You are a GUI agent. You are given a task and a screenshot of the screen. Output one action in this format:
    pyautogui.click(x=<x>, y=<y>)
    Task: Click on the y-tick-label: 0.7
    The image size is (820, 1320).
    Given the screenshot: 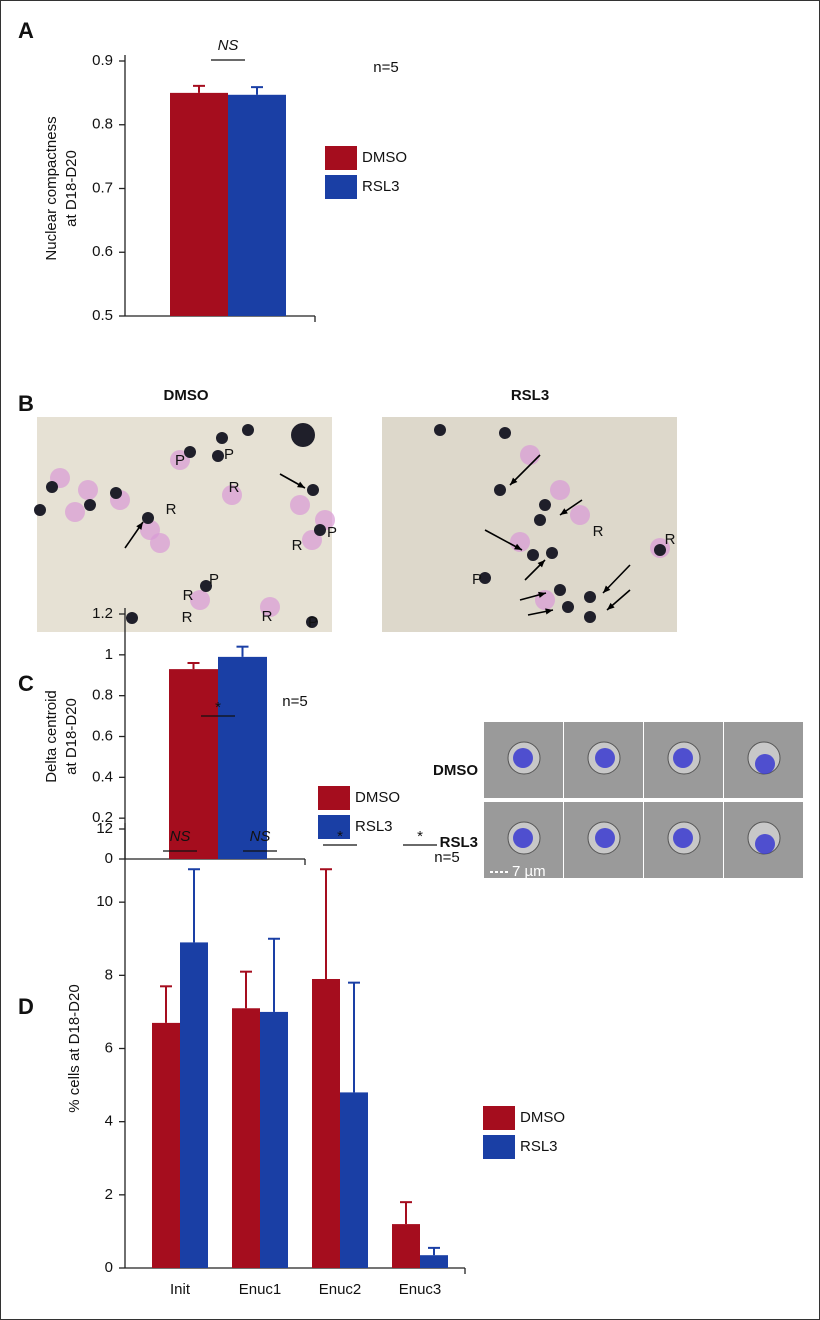 What is the action you would take?
    pyautogui.click(x=102, y=187)
    